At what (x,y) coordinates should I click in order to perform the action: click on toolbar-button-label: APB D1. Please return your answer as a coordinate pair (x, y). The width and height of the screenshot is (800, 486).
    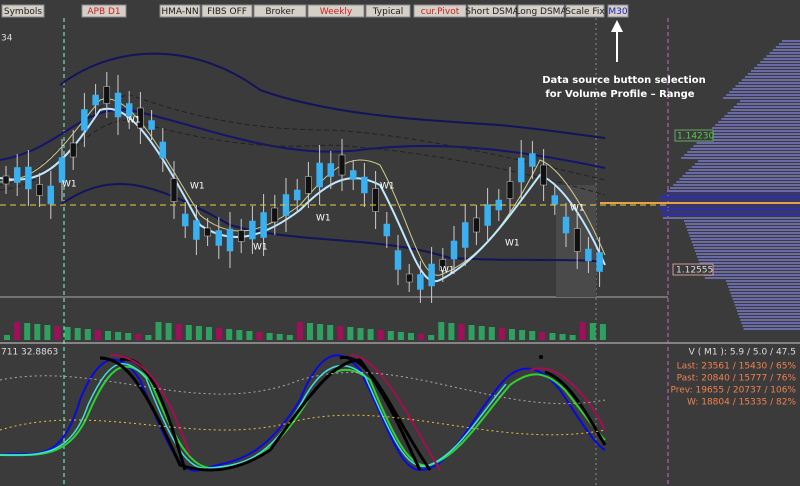
    Looking at the image, I should click on (103, 12).